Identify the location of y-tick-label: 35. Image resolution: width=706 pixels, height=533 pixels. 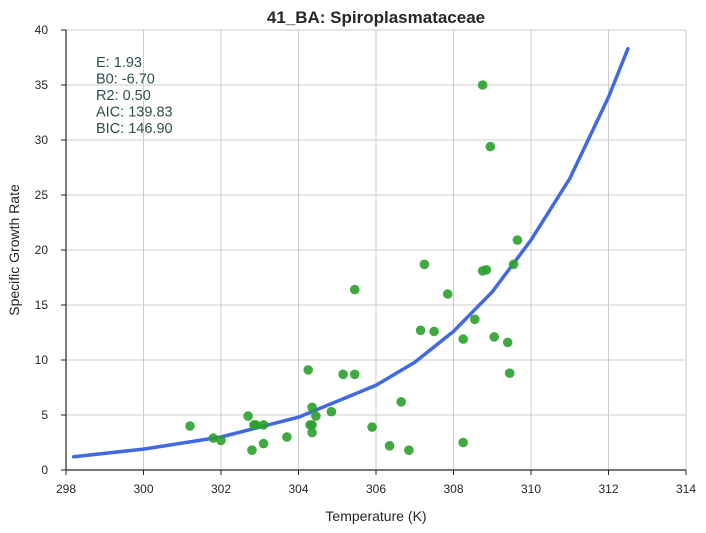
(42, 85).